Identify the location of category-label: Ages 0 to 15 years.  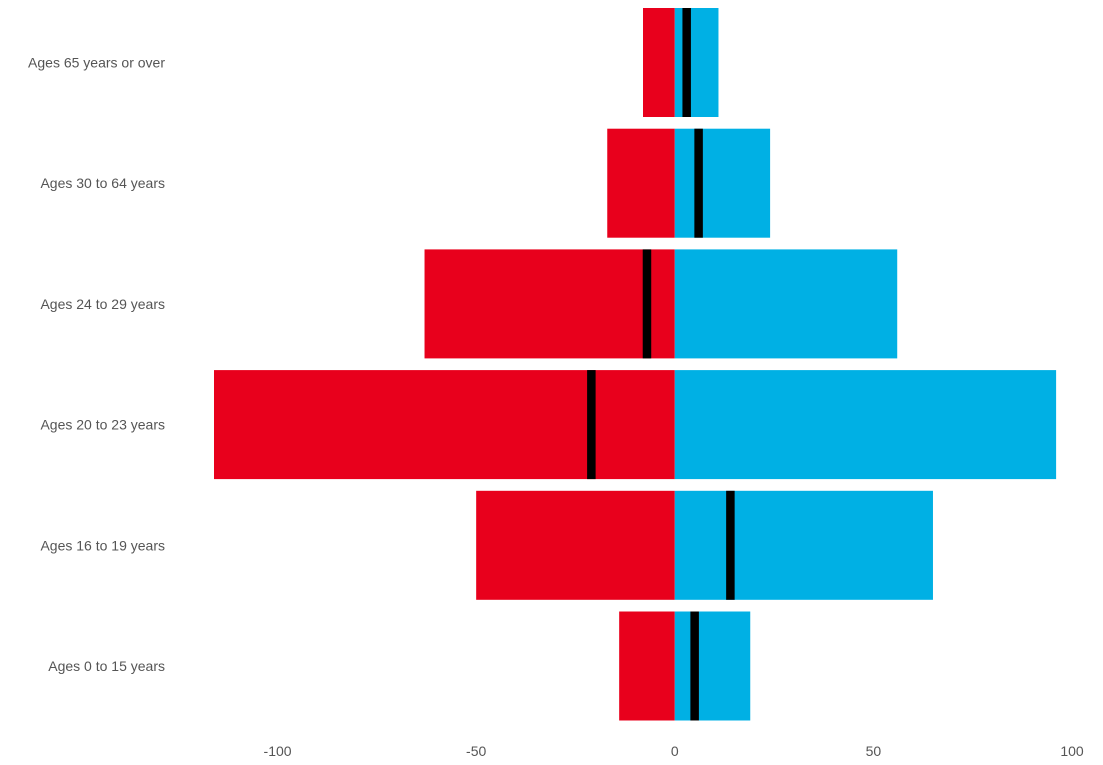
(106, 666).